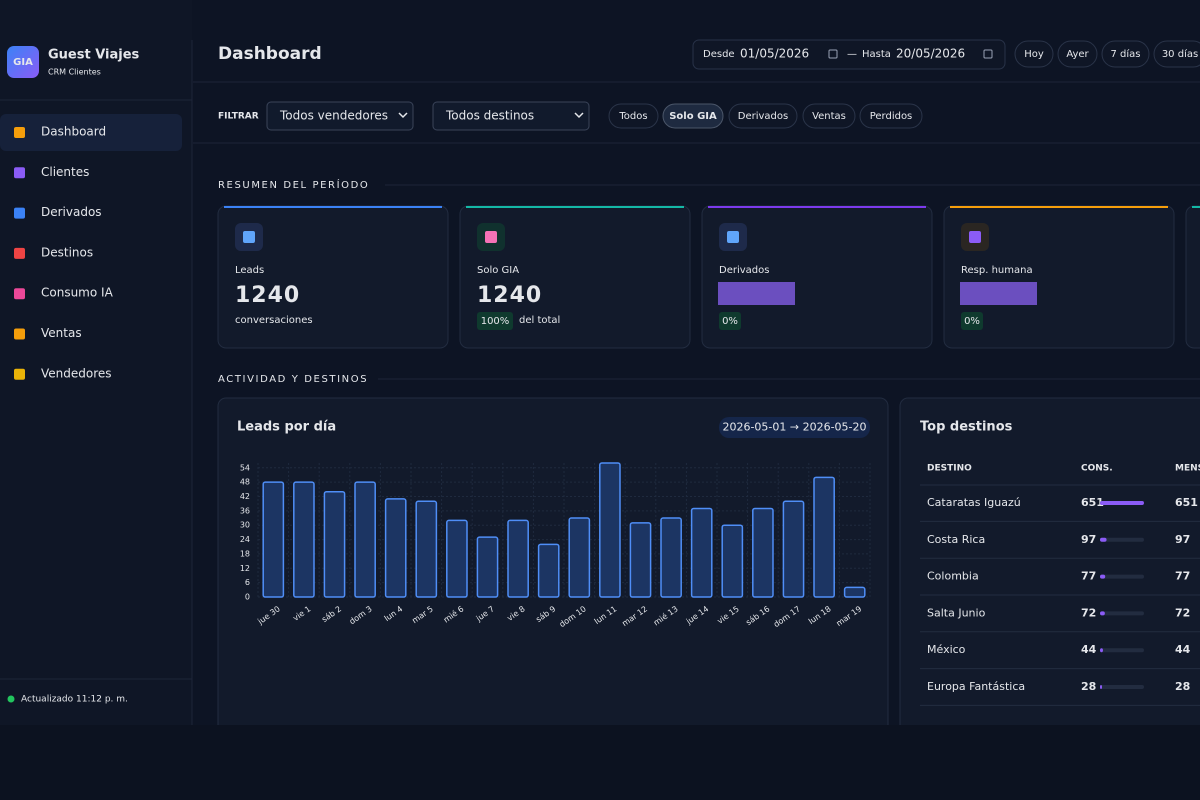 This screenshot has height=800, width=1200. What do you see at coordinates (286, 427) in the screenshot?
I see `chart-title: Leads por día` at bounding box center [286, 427].